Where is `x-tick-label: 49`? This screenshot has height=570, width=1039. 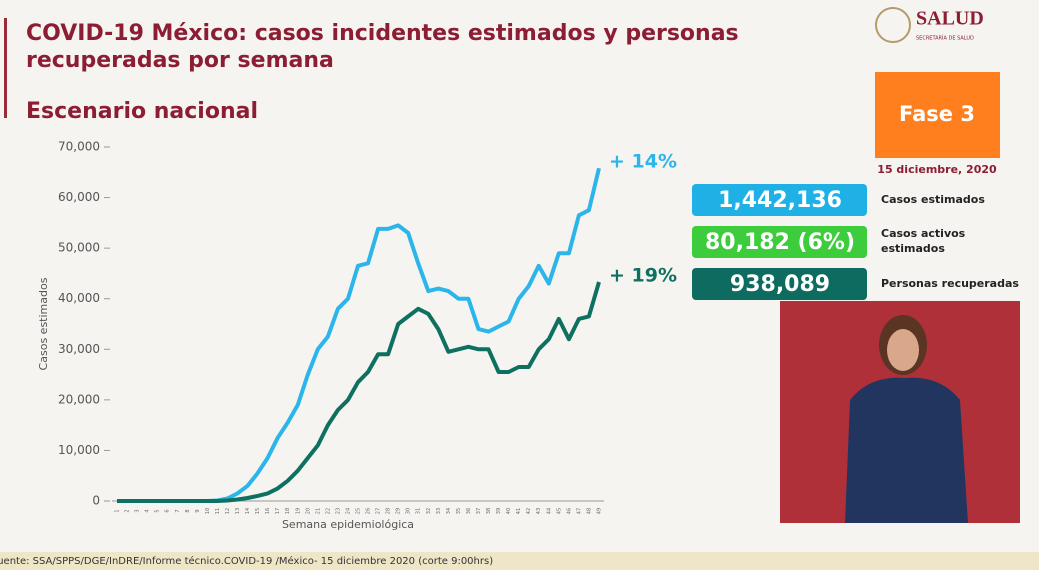
x-tick-label: 49 is located at coordinates (599, 511).